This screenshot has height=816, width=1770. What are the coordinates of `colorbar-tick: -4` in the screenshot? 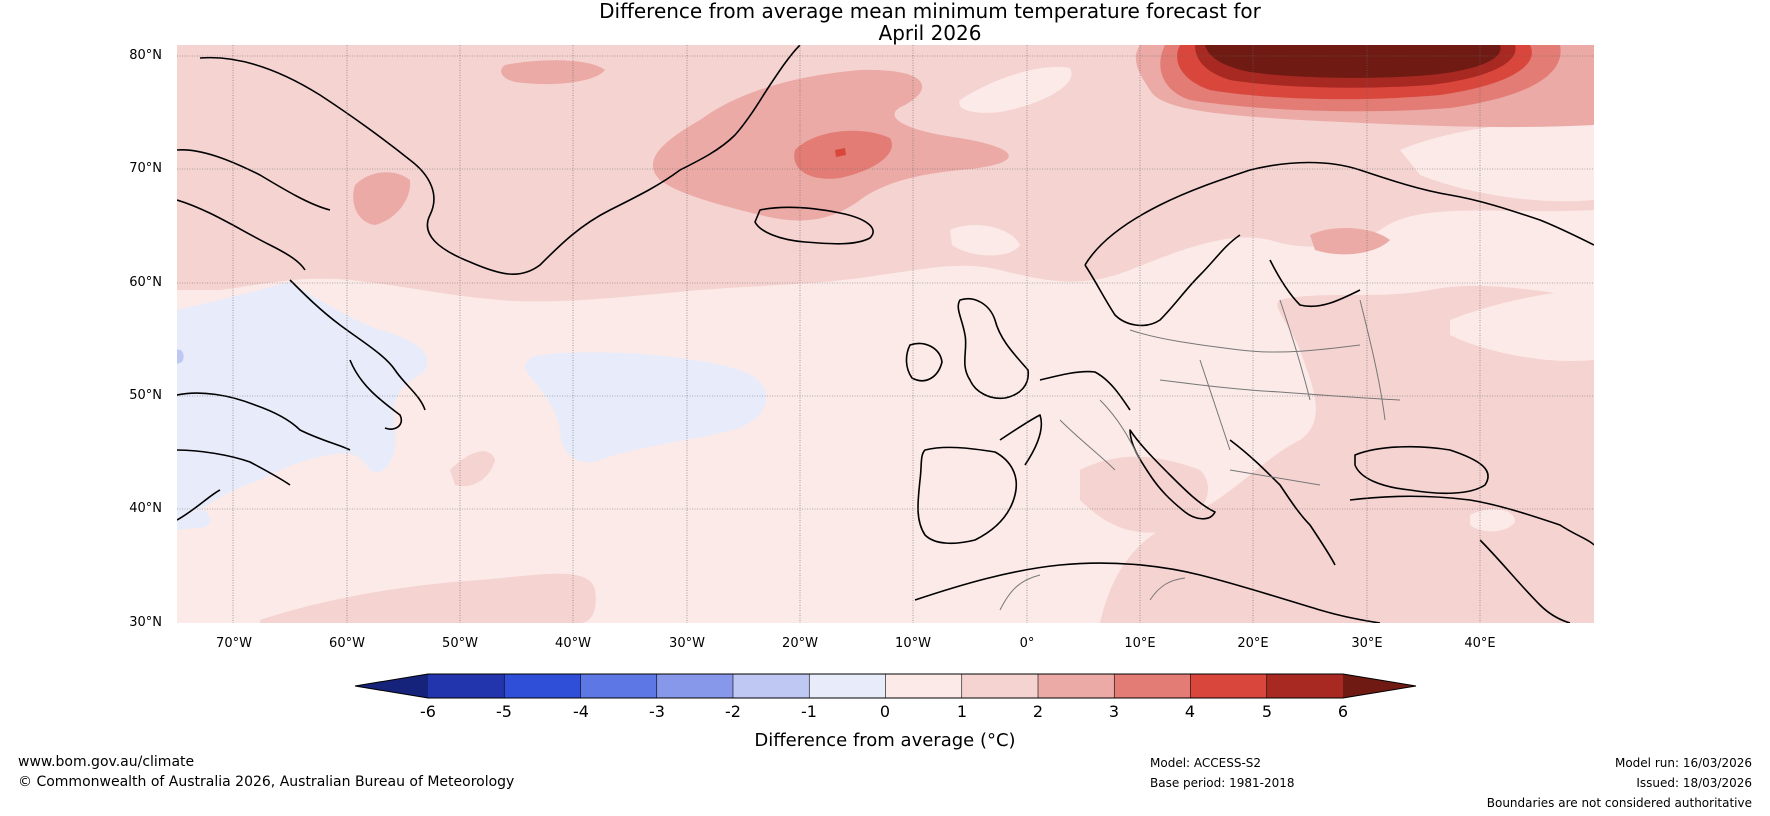 It's located at (581, 711).